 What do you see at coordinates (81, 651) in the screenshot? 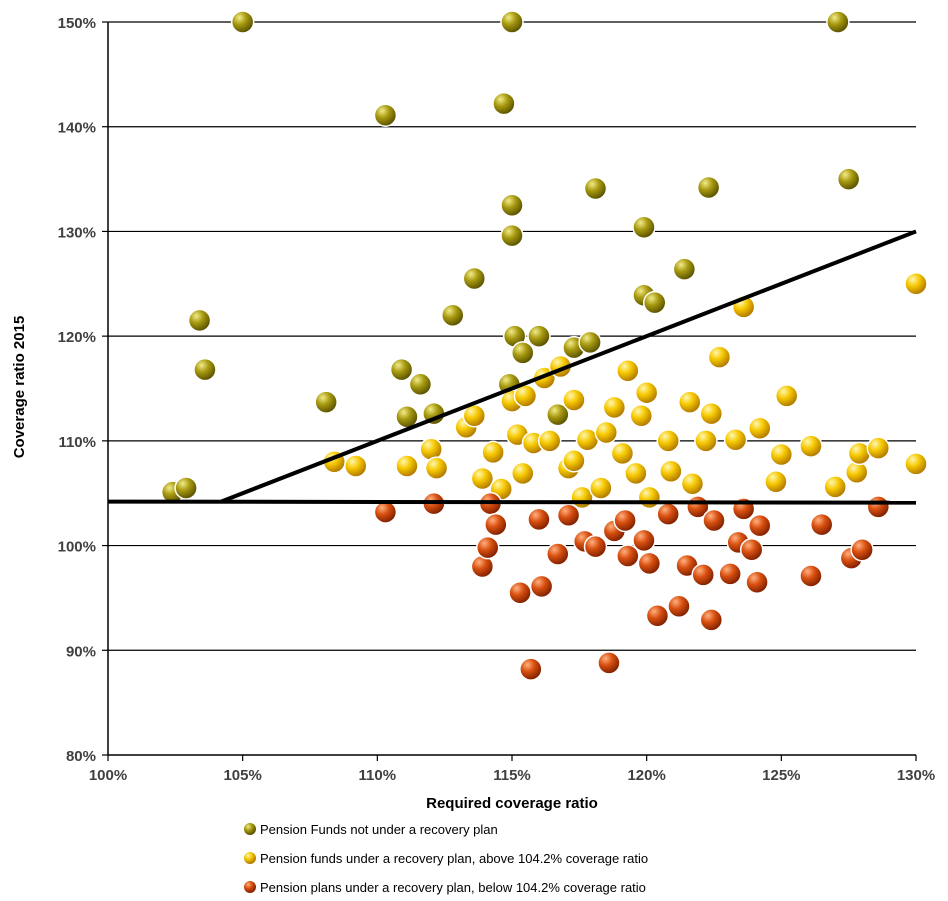
I see `y-tick-label: 90%` at bounding box center [81, 651].